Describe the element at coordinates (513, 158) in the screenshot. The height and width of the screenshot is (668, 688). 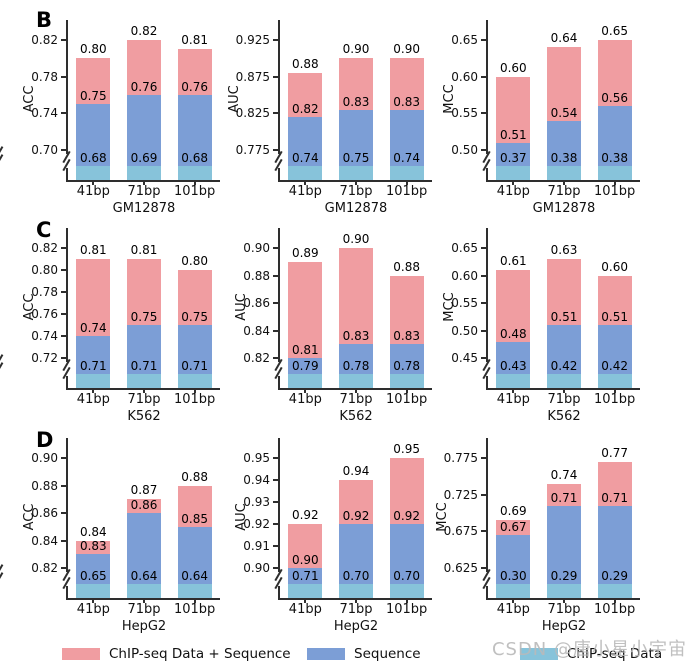
I see `bar-value-label: 0.37` at that location.